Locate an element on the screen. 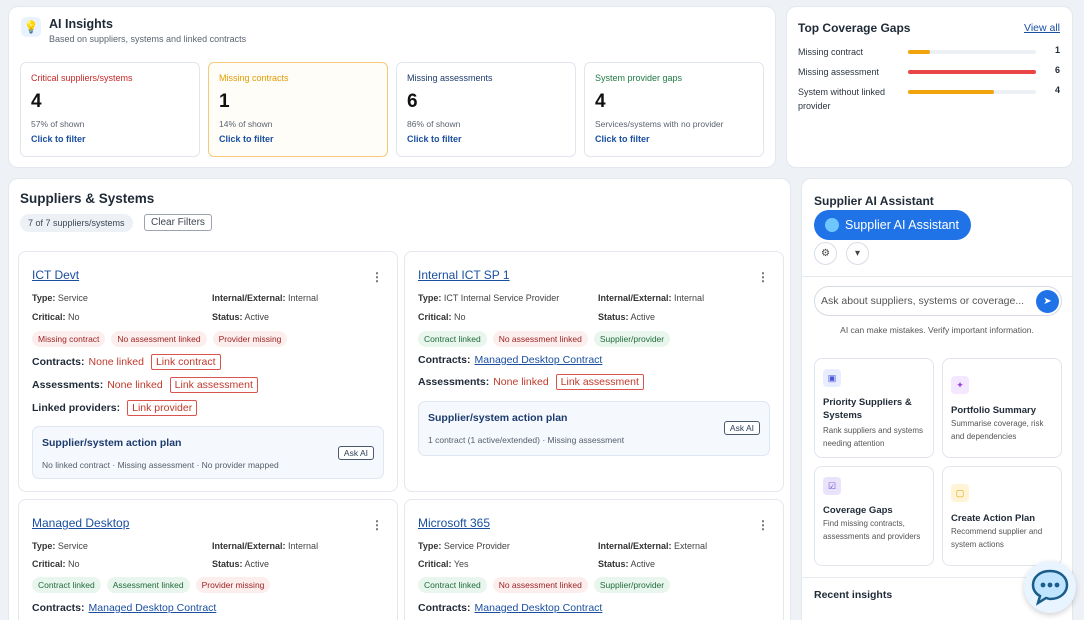  settings-gear-icon: ⚙ is located at coordinates (825, 253).